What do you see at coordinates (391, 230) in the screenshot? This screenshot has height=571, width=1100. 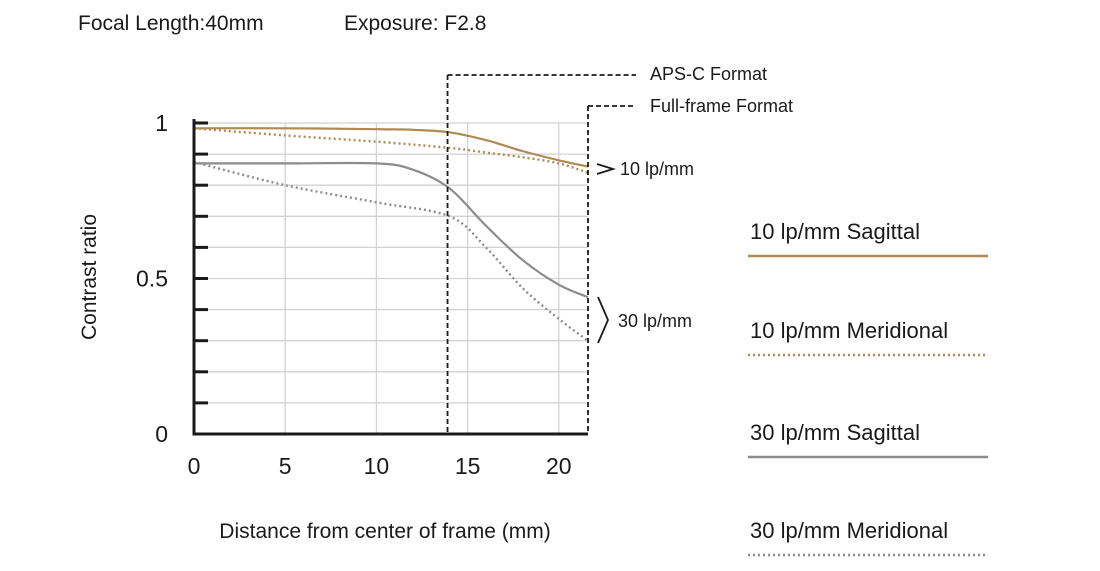 I see `series-line-30-lp-mm-sagittal` at bounding box center [391, 230].